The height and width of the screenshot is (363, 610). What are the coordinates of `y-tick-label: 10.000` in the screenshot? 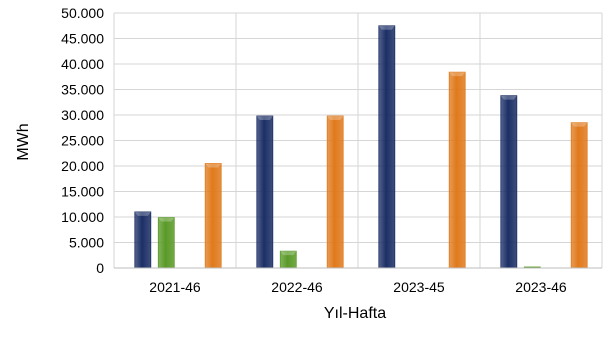 It's located at (82, 217).